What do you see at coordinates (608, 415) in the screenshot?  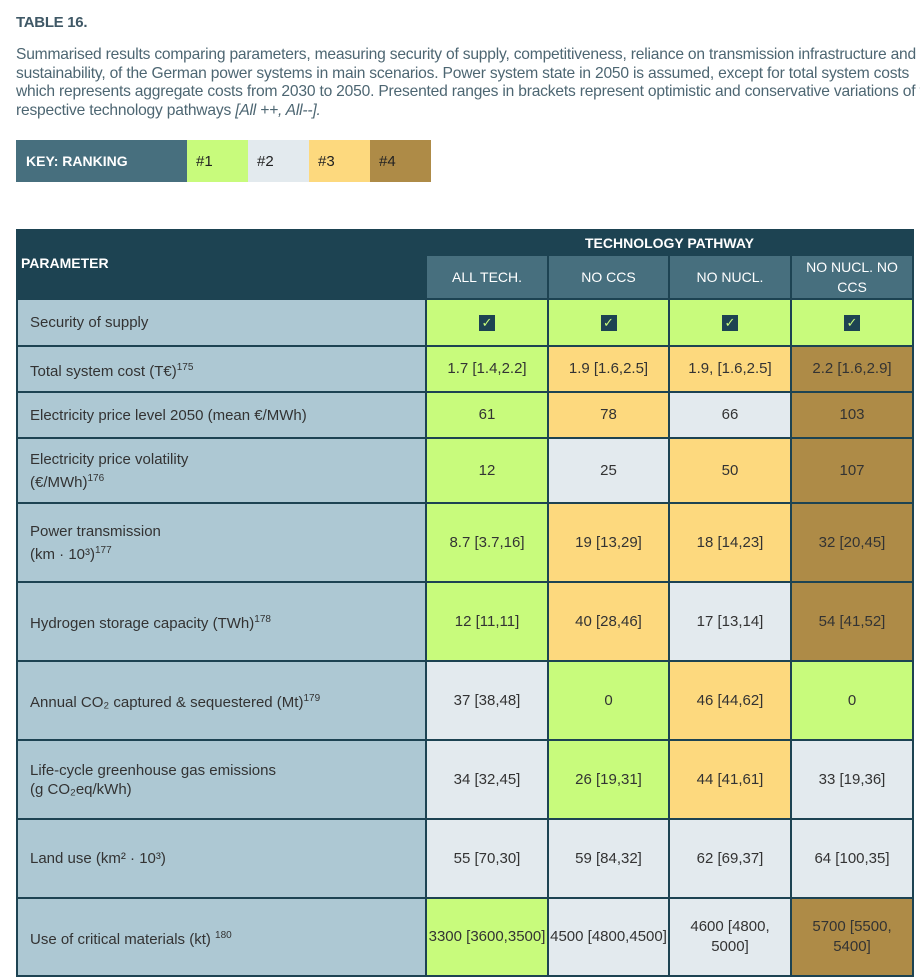 I see `value-cell: 78` at bounding box center [608, 415].